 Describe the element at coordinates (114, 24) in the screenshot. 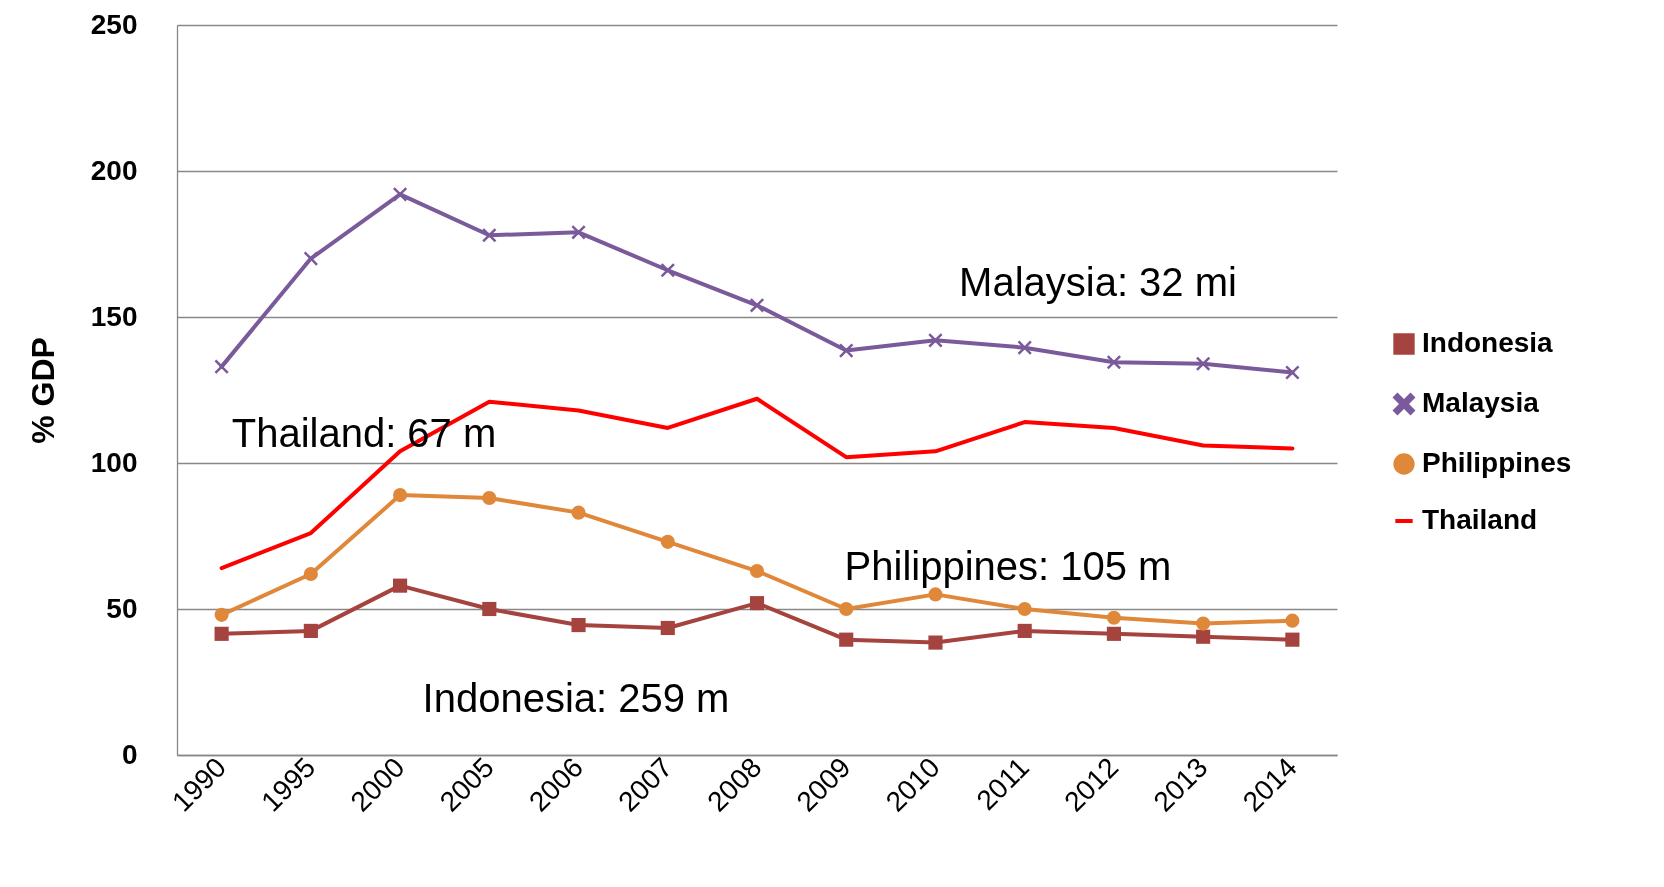

I see `y-tick-label: 250` at that location.